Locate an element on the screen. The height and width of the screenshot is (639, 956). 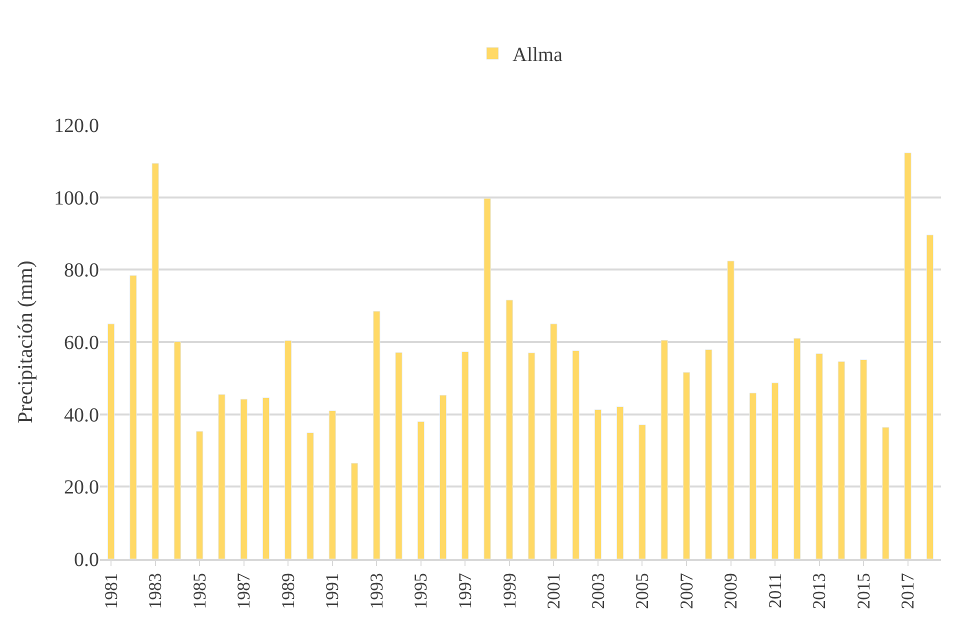
x-tick-label: 1997 is located at coordinates (465, 590).